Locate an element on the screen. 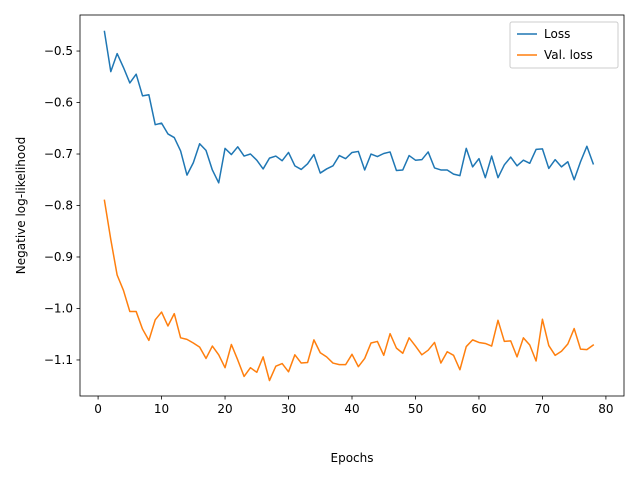  y-tick-label: −0.6 is located at coordinates (58, 103).